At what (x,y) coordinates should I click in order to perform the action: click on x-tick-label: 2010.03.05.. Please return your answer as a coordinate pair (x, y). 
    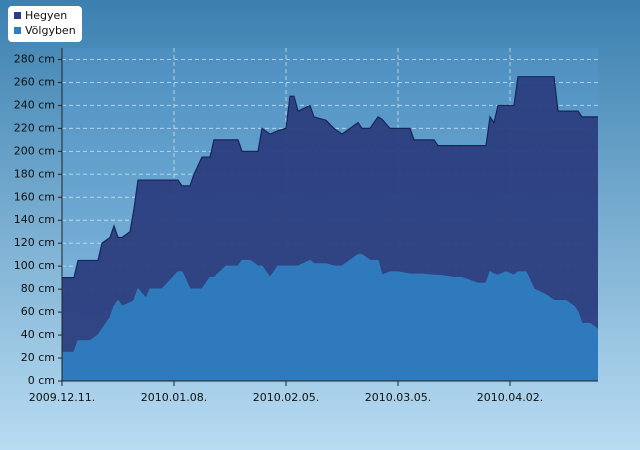
    Looking at the image, I should click on (398, 397).